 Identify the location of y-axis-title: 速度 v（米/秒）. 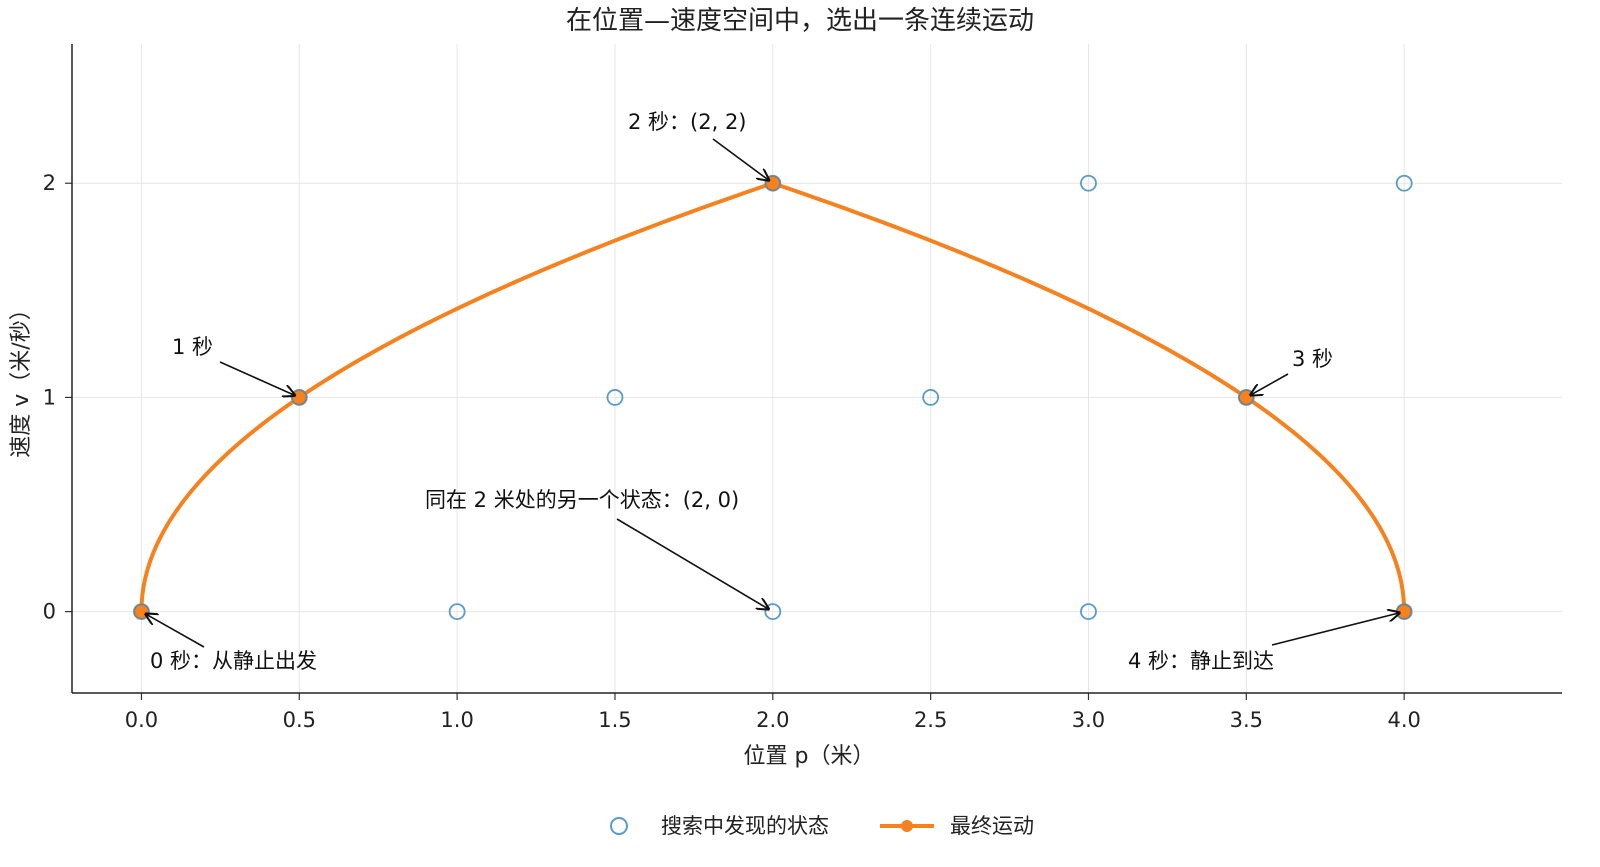
(21, 377).